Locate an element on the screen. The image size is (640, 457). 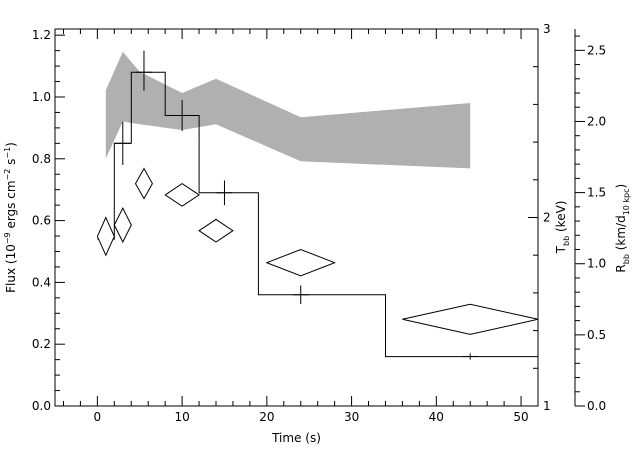
x-tick-label: 40 is located at coordinates (436, 417).